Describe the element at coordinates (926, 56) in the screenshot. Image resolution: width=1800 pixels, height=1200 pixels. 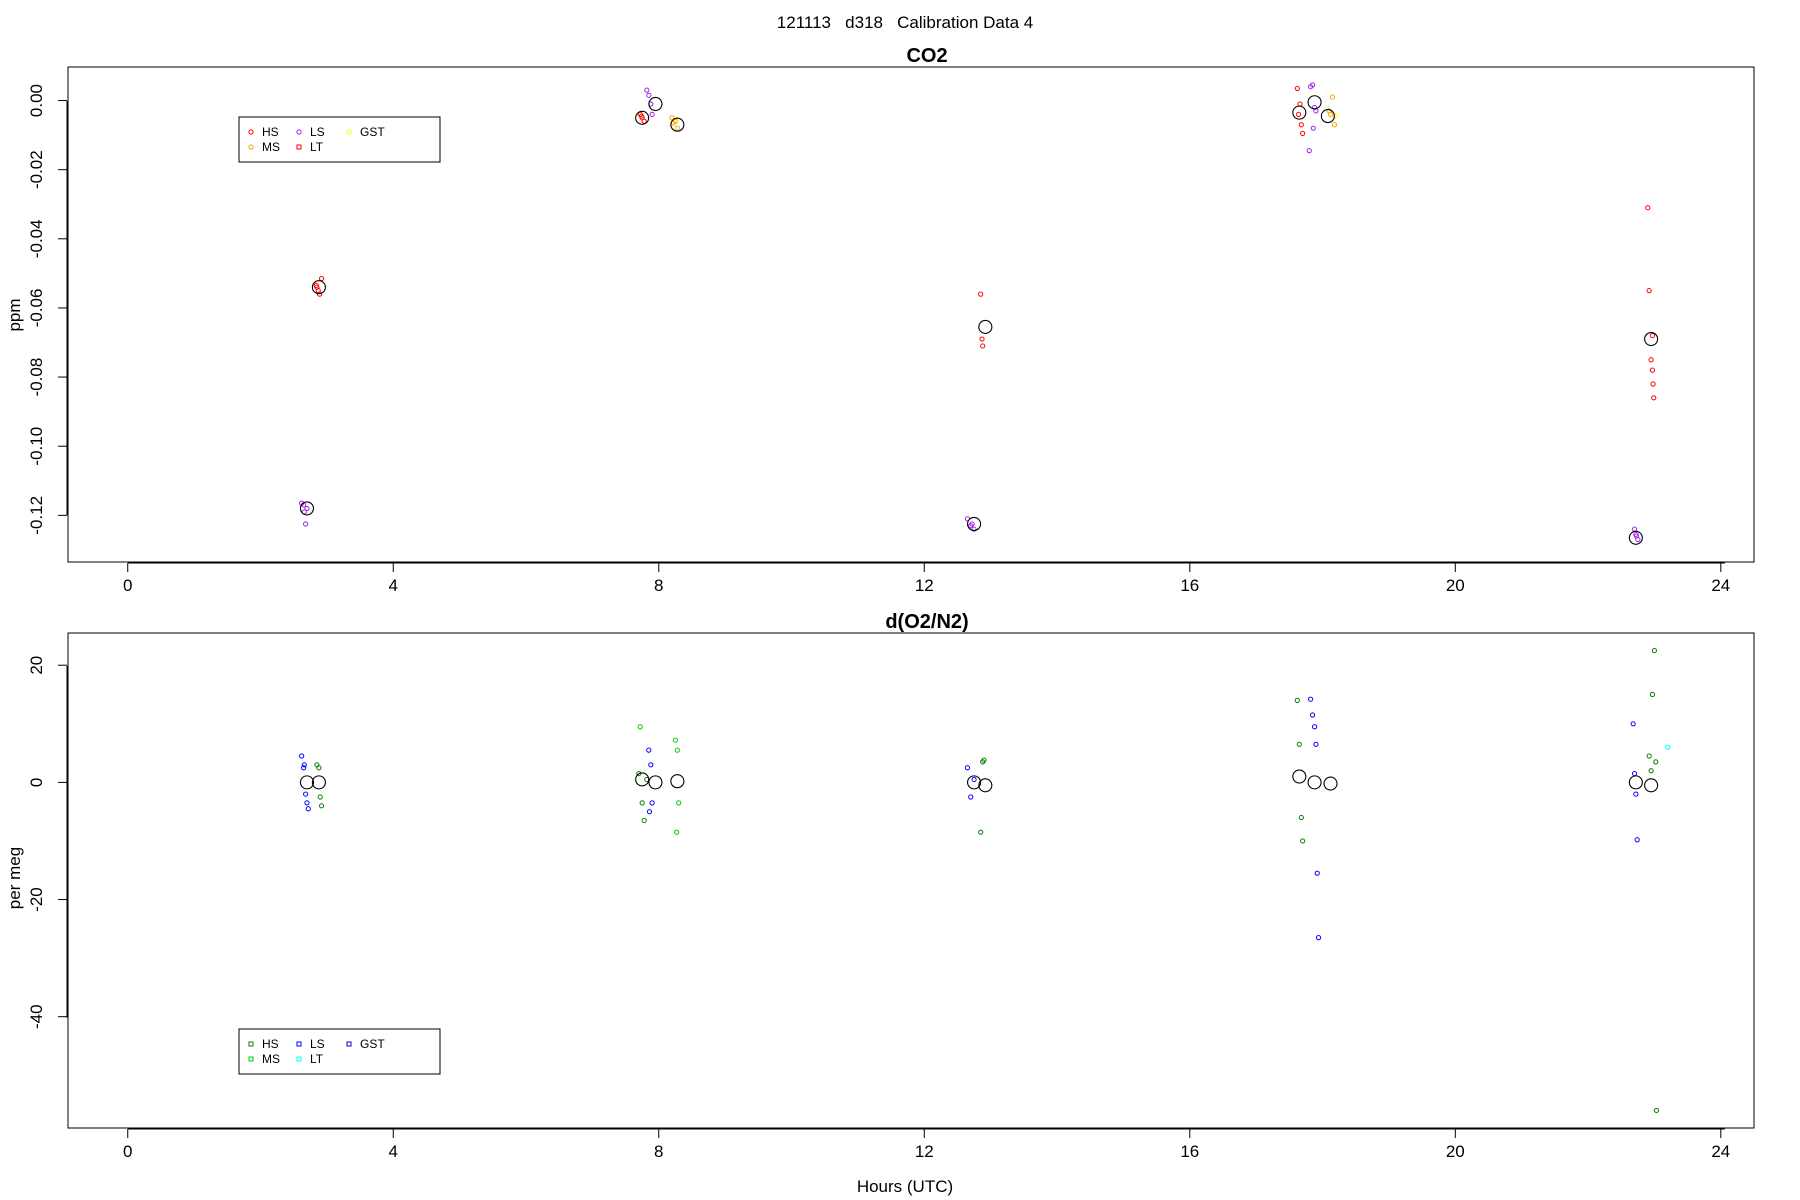
I see `co2-panel-title: CO2` at that location.